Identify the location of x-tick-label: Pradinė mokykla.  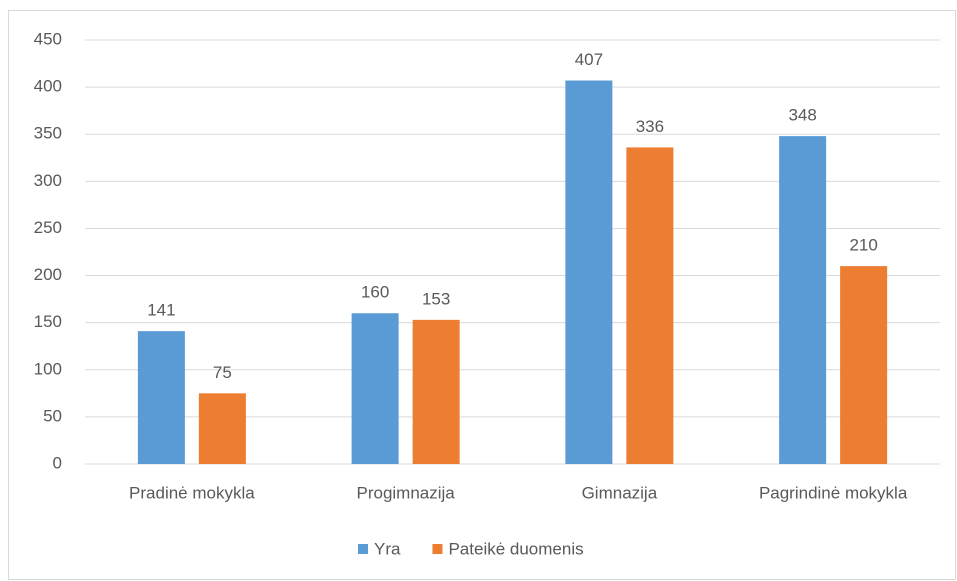
(192, 492).